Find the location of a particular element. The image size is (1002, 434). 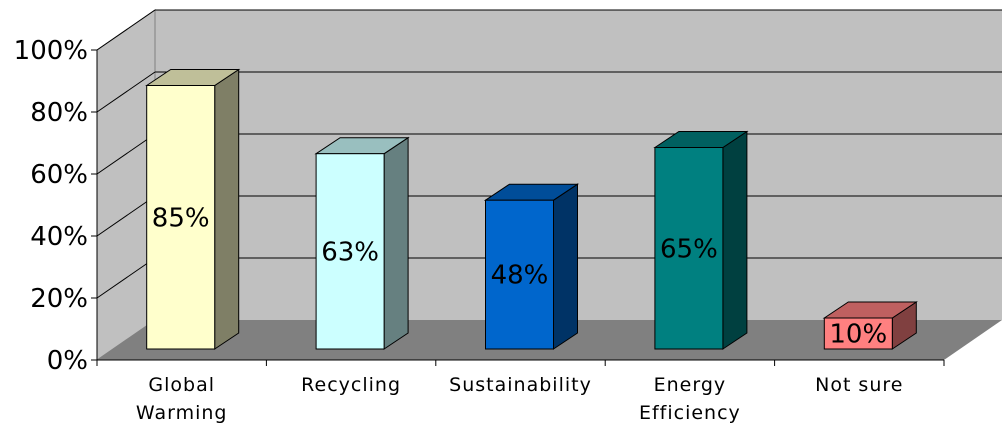

x-axis-ticks is located at coordinates (520, 363).